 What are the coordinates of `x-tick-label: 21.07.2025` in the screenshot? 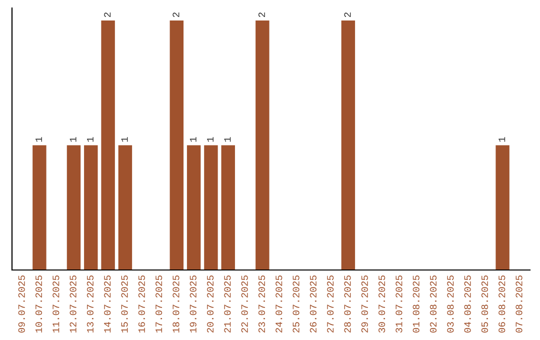 It's located at (227, 304).